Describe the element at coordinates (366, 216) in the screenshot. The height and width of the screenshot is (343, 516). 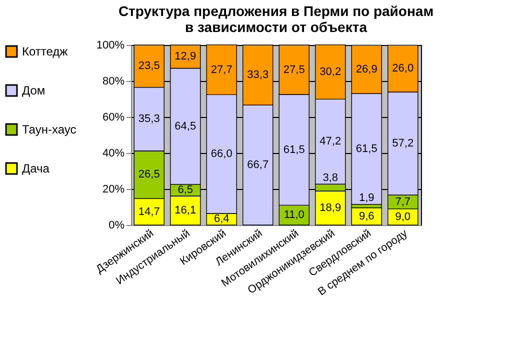
I see `data-label: 9,6` at that location.